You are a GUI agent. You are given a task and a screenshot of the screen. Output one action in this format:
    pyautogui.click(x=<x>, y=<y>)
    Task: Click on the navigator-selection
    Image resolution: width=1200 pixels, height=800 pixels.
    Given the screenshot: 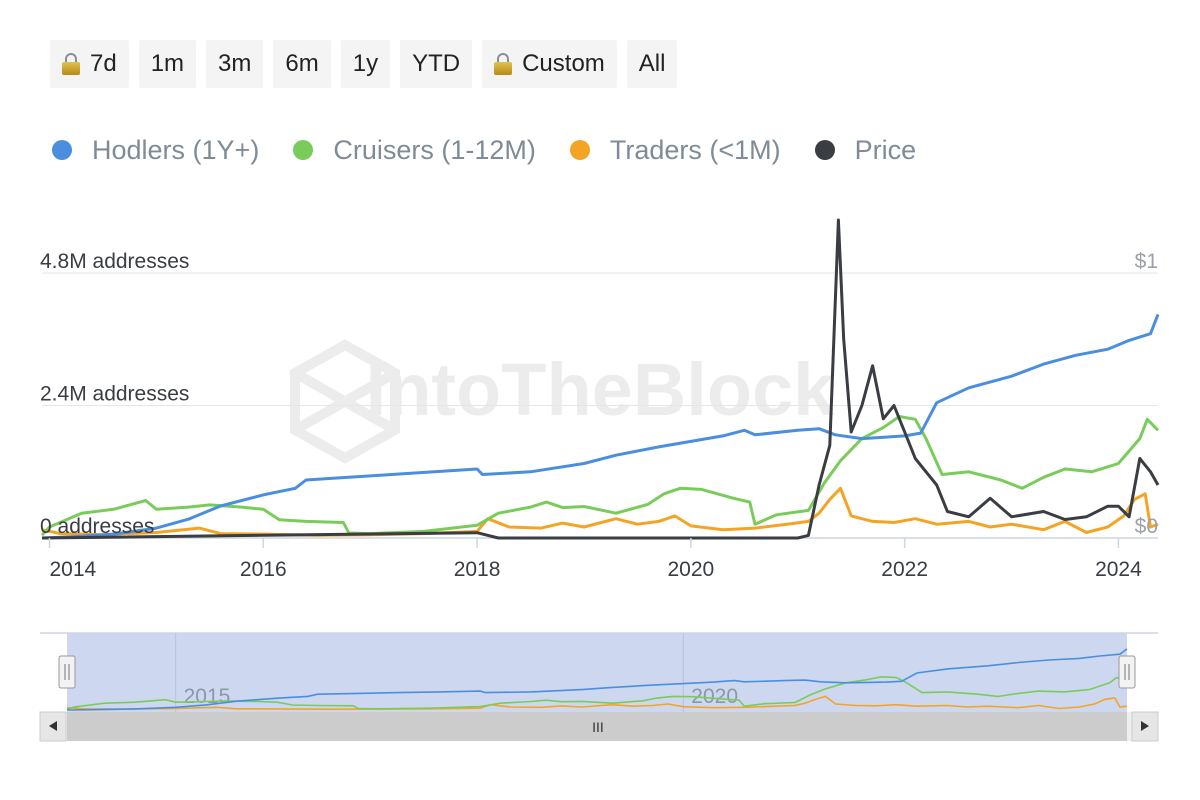 What is the action you would take?
    pyautogui.click(x=597, y=672)
    